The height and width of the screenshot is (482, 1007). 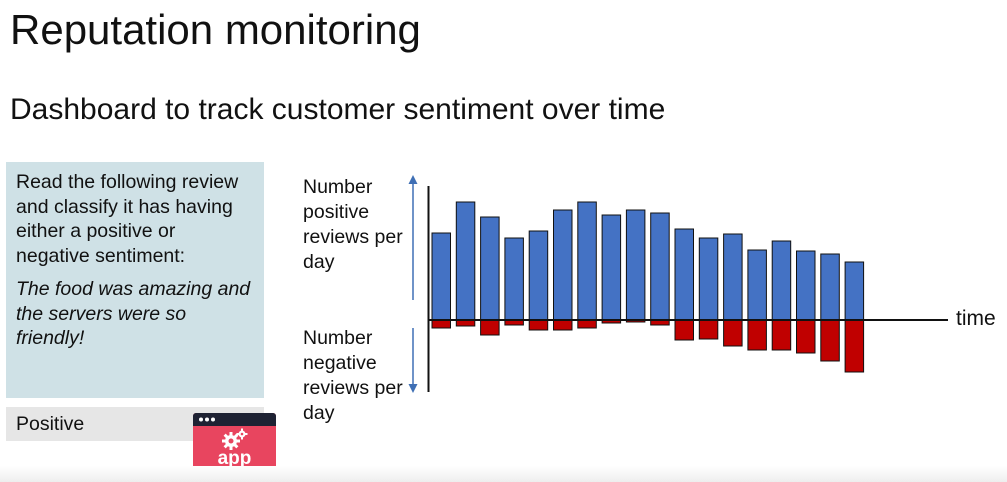 I want to click on down-arrow-head-icon, so click(x=413, y=388).